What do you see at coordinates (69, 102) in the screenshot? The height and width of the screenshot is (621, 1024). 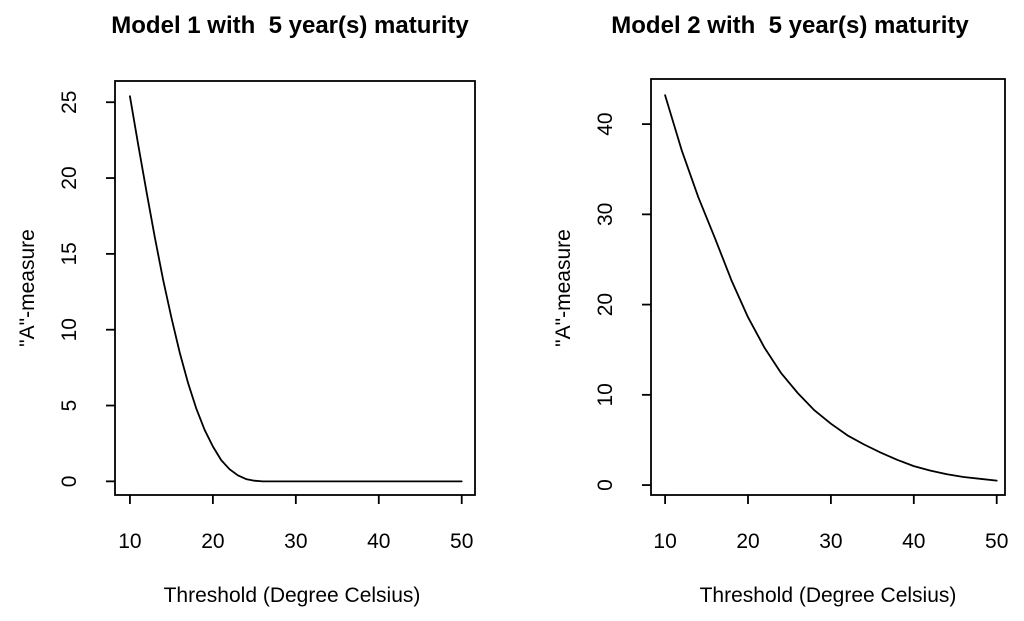 I see `y-tick-label: 25` at bounding box center [69, 102].